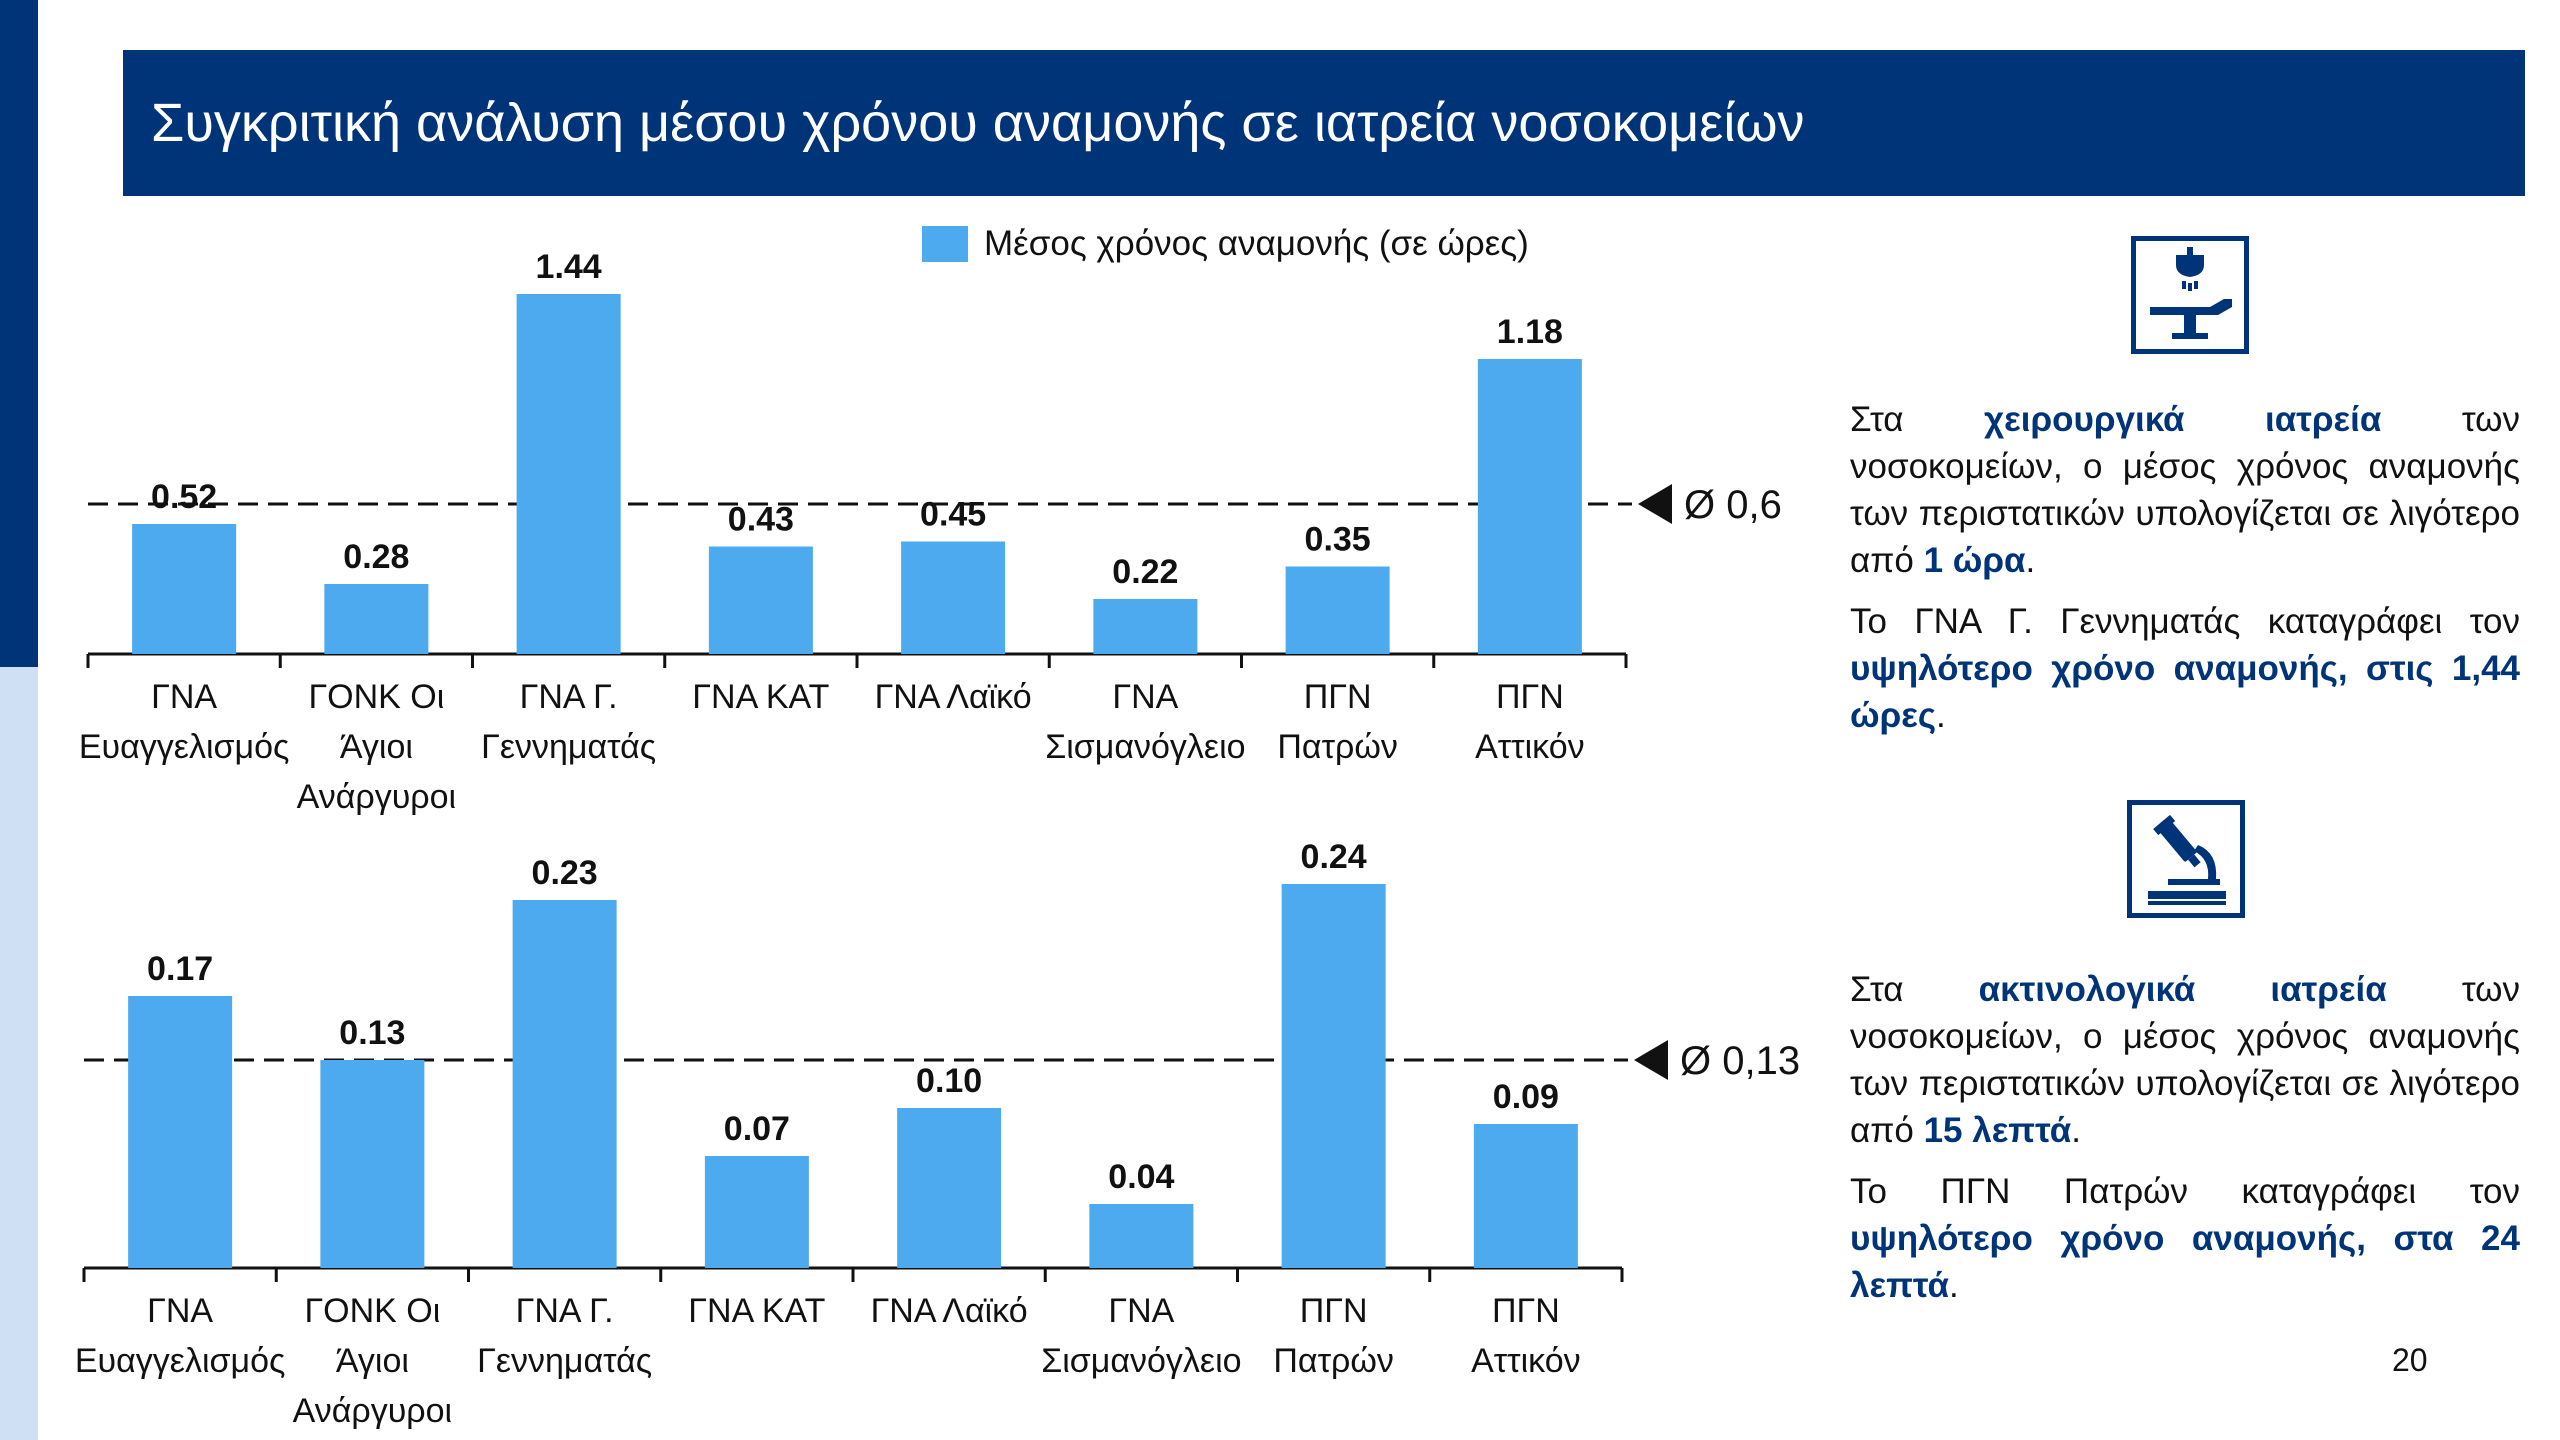  I want to click on chart-1-value-label: 0.24, so click(1334, 857).